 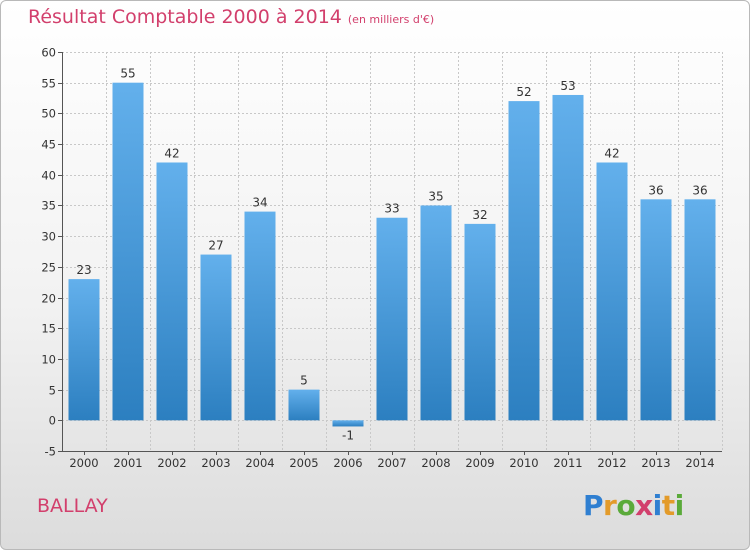 I want to click on logo-letter: x, so click(x=644, y=505).